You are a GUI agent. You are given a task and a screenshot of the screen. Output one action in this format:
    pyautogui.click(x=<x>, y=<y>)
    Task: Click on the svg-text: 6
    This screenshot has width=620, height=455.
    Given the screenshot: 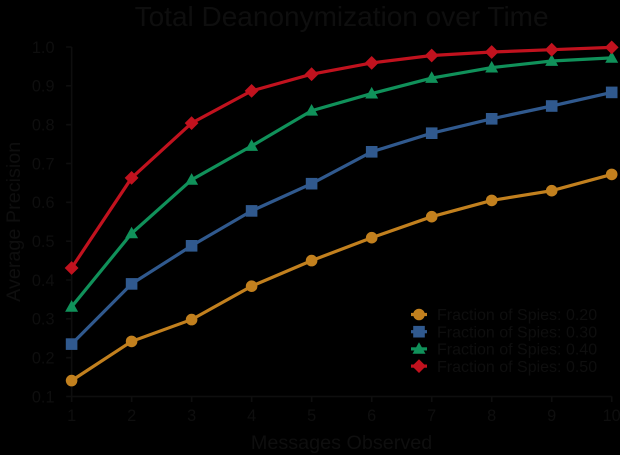 What is the action you would take?
    pyautogui.click(x=371, y=416)
    